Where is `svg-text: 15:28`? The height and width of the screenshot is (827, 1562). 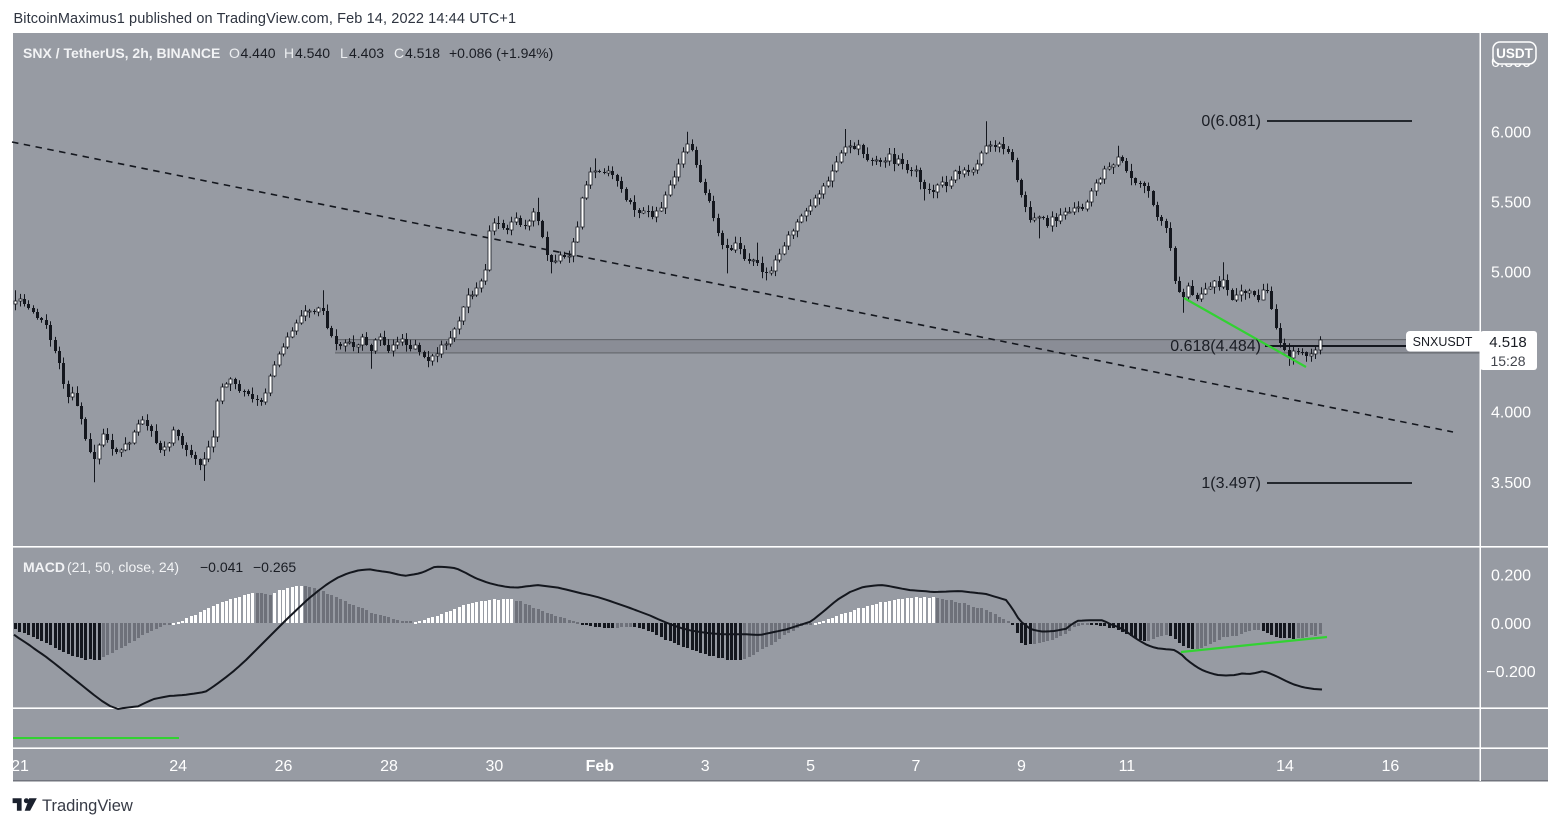 svg-text: 15:28 is located at coordinates (1507, 361).